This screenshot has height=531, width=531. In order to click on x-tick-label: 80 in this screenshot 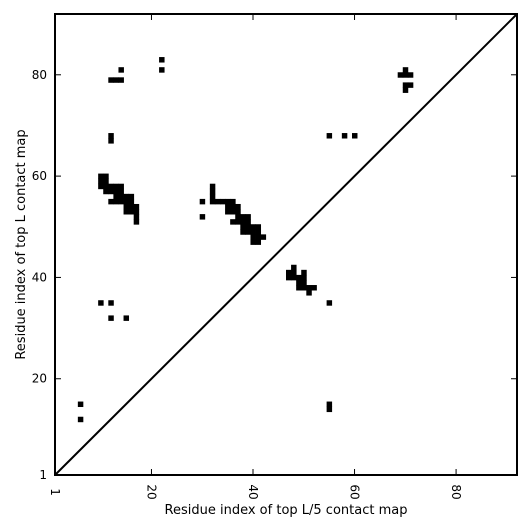, I will do `click(456, 491)`.